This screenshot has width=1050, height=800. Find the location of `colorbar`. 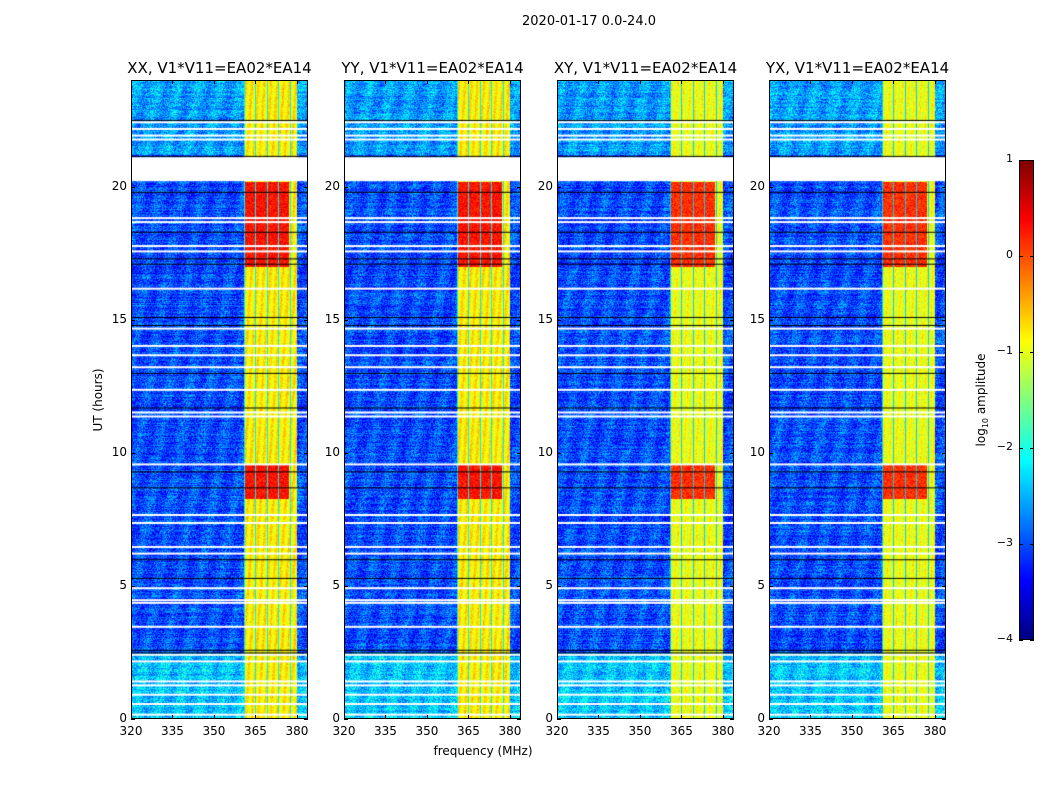

colorbar is located at coordinates (1026, 400).